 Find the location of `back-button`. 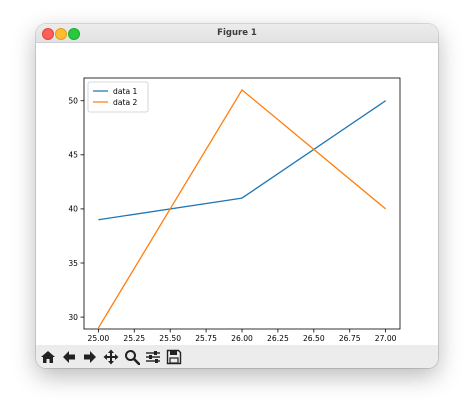

back-button is located at coordinates (69, 357).